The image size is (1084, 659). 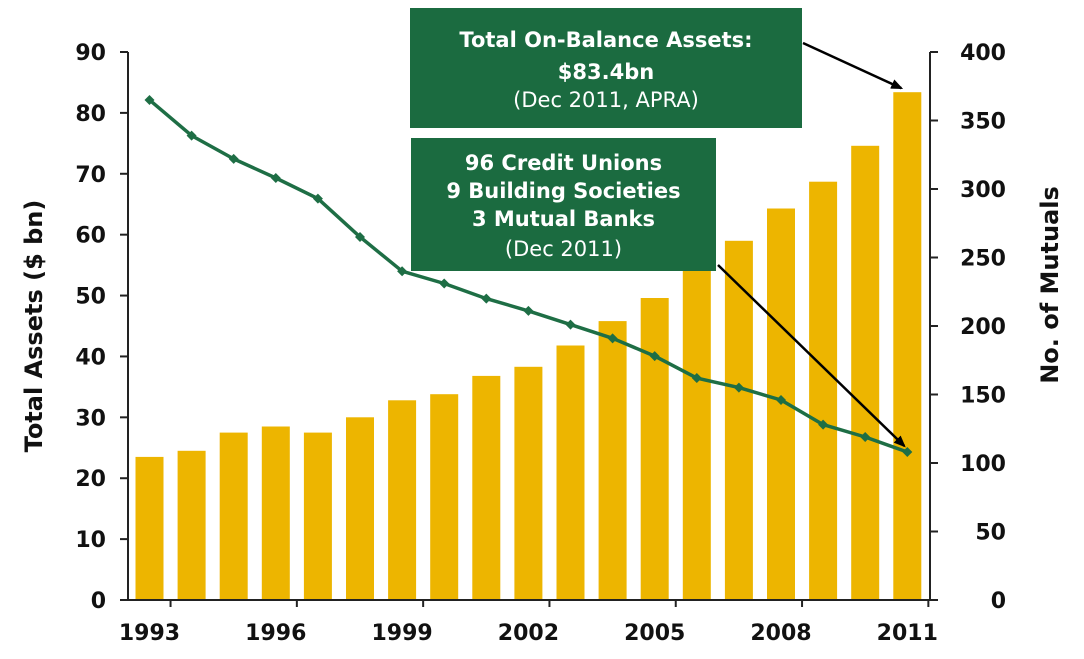 I want to click on x-tick-label: 2011, so click(x=907, y=633).